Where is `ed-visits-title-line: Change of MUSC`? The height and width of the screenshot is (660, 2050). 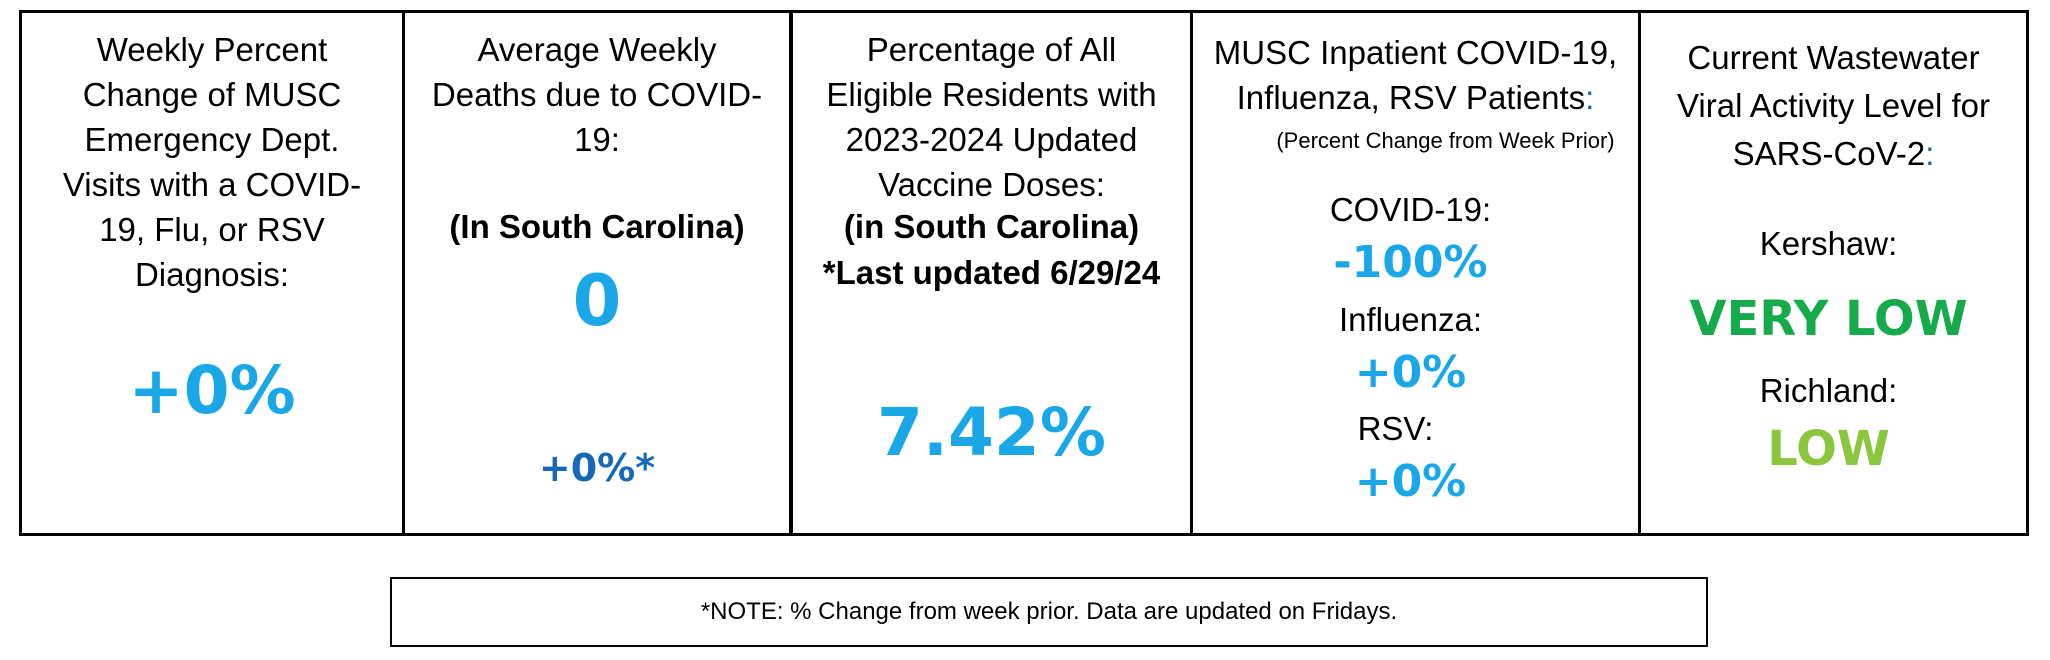
ed-visits-title-line: Change of MUSC is located at coordinates (212, 94).